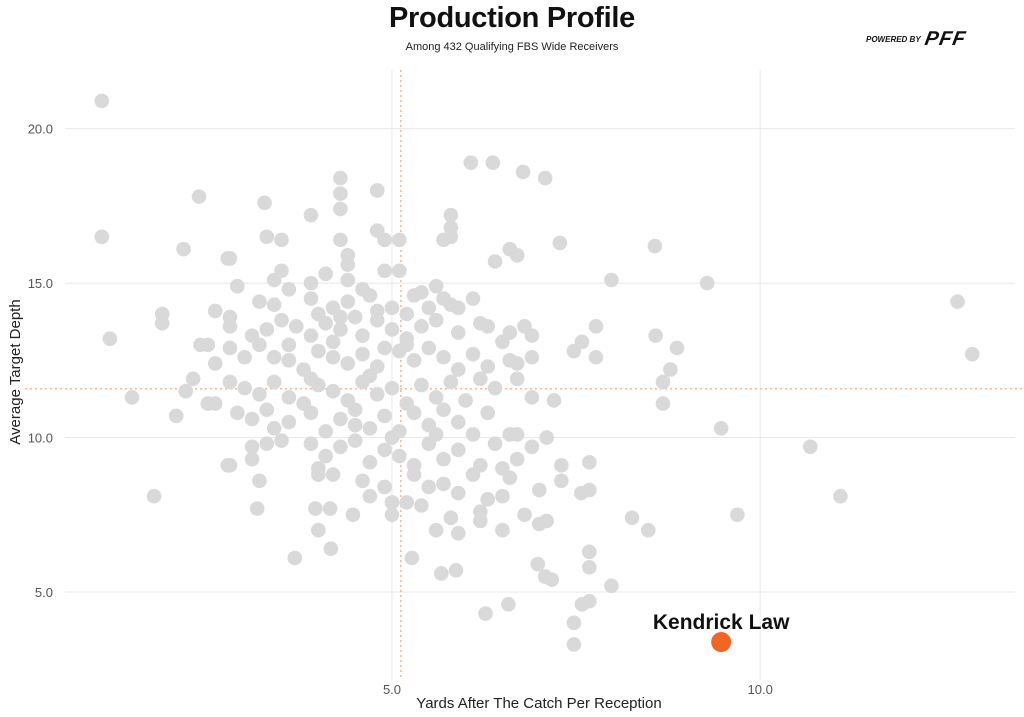 The image size is (1024, 717). I want to click on y-axis-label: Average Target Depth, so click(15, 371).